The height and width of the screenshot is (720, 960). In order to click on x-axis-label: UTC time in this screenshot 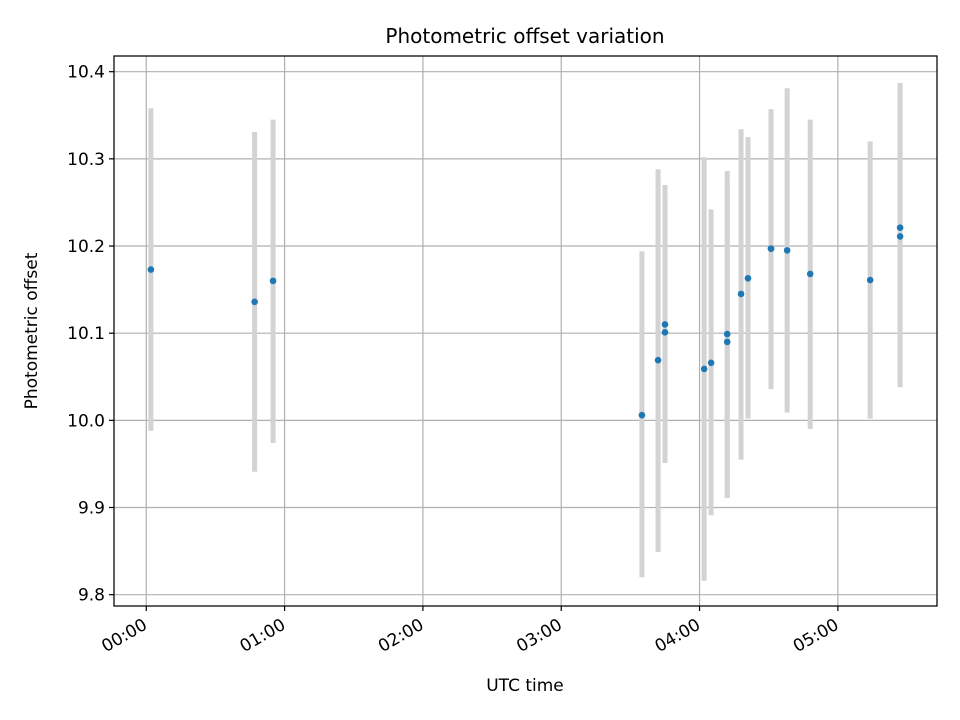, I will do `click(525, 686)`.